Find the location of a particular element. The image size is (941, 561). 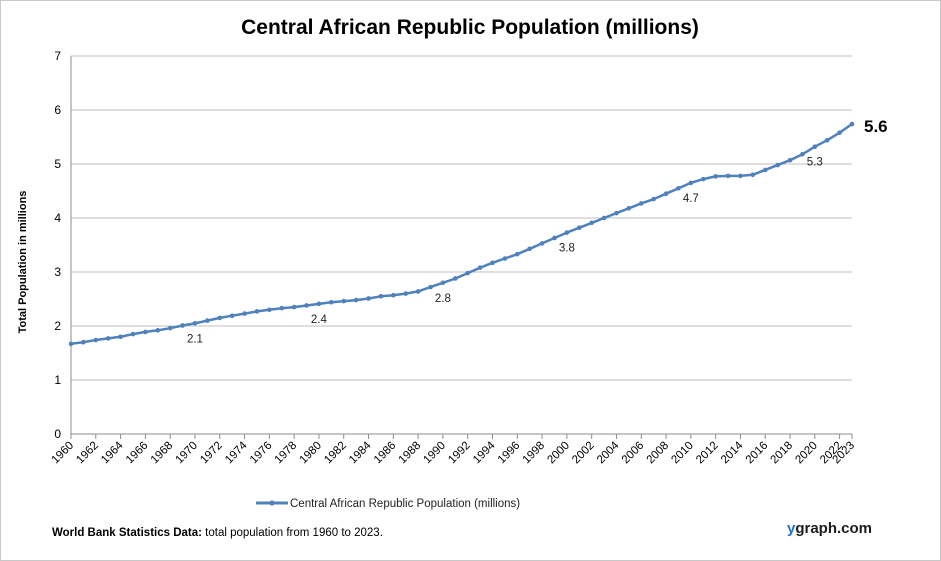

x-tick-label: 1978 is located at coordinates (286, 453).